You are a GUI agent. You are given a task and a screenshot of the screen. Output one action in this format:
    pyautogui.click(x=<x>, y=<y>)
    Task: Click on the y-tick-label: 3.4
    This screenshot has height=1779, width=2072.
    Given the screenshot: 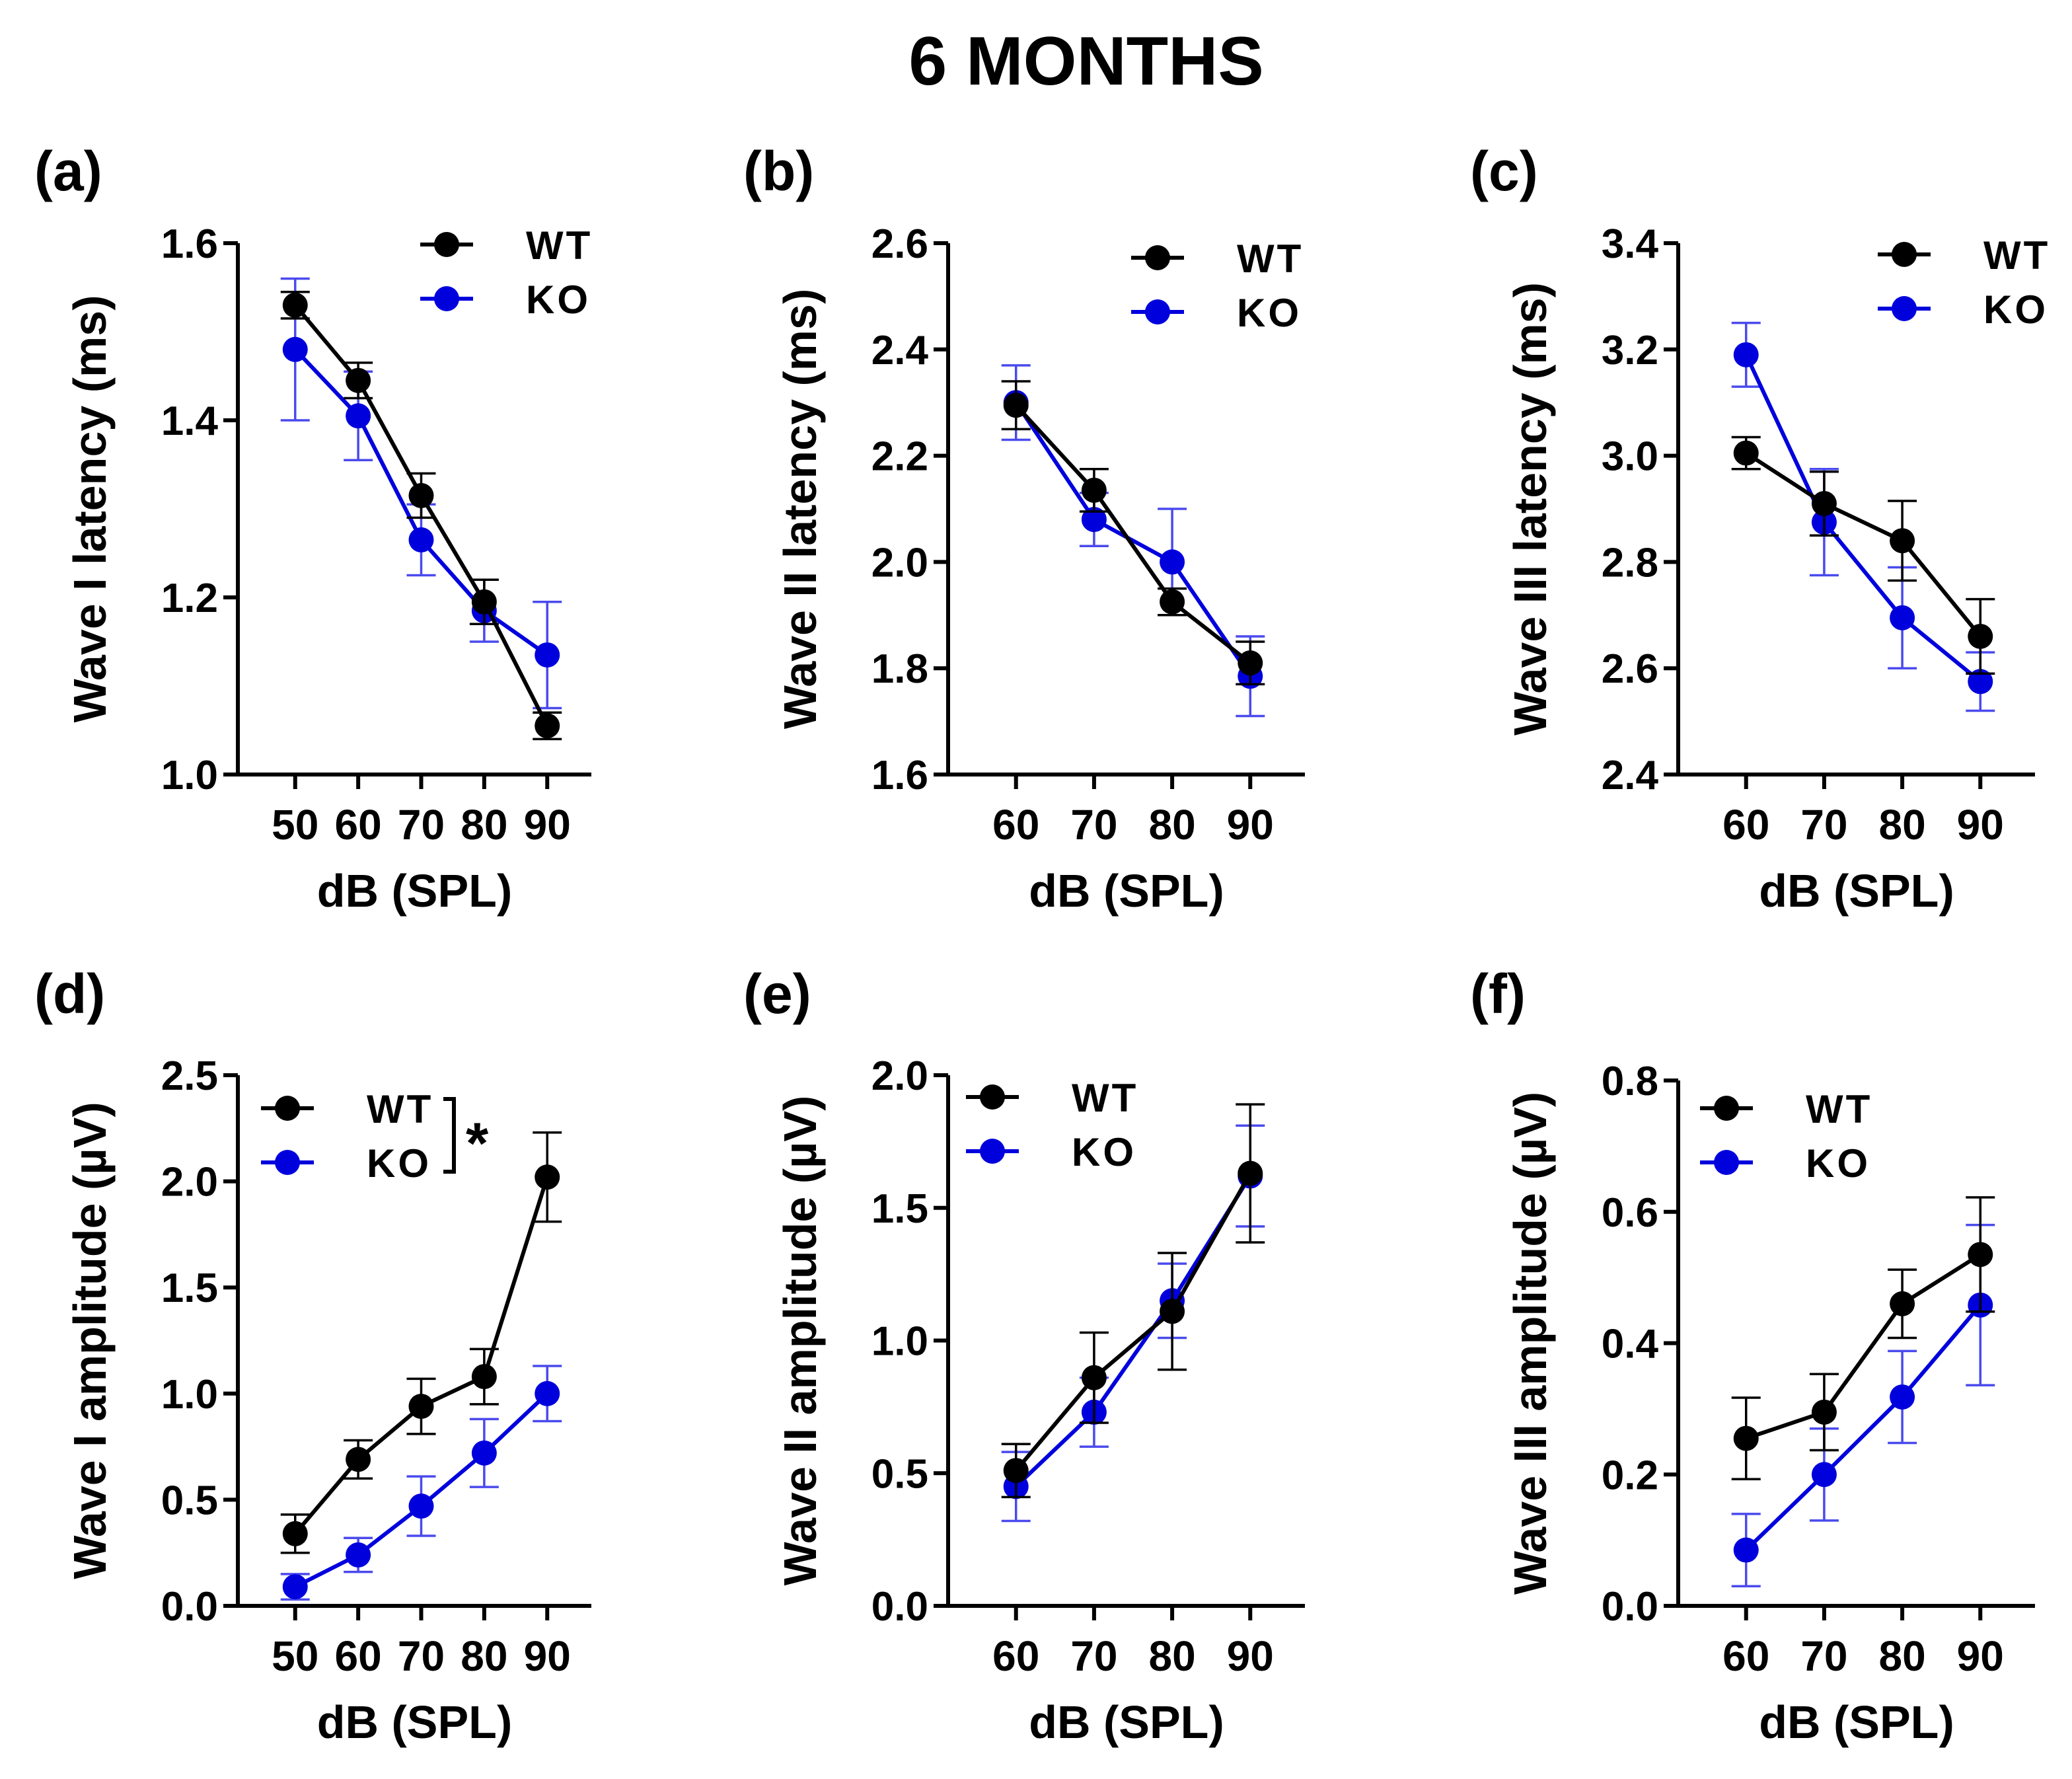 What is the action you would take?
    pyautogui.click(x=1630, y=244)
    